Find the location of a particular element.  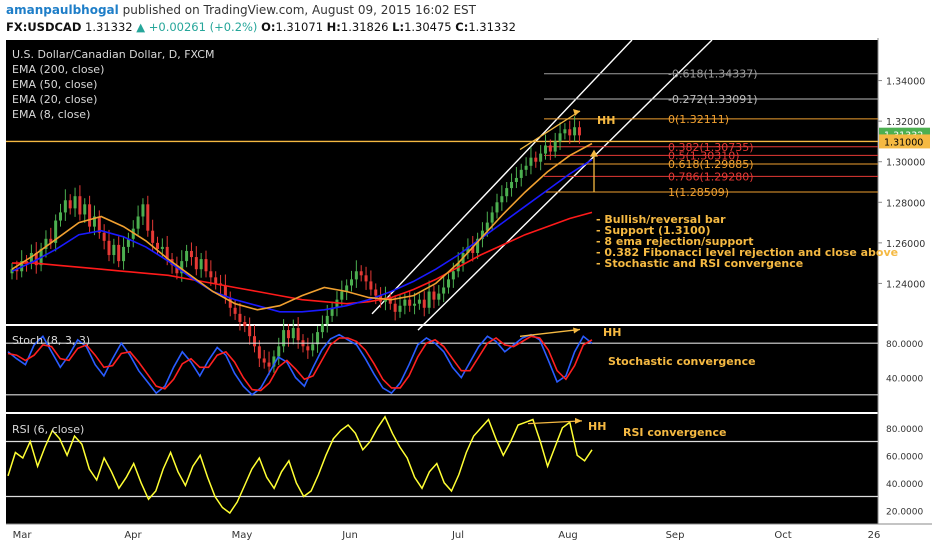

legend-ema8: EMA (8, close) is located at coordinates (51, 114).